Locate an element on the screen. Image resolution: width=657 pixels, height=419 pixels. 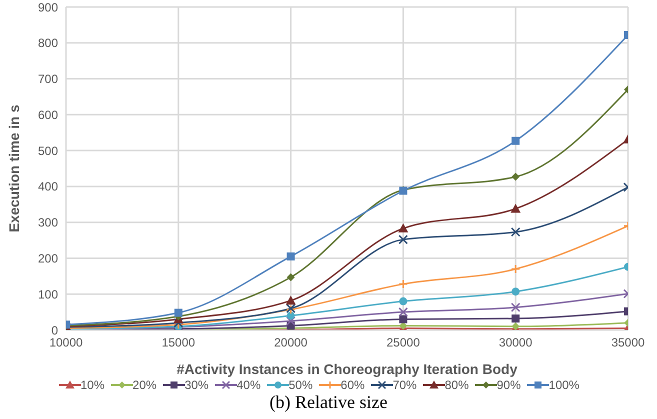
legend-label: 80% is located at coordinates (456, 385).